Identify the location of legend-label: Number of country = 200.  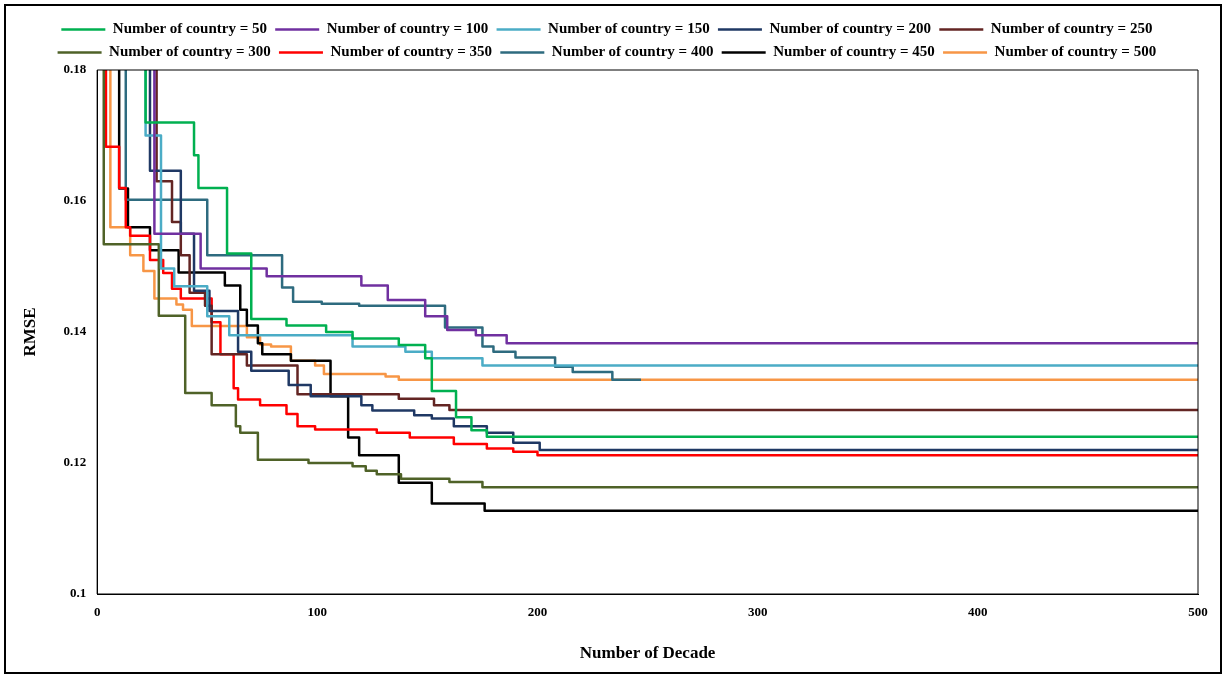
(850, 28).